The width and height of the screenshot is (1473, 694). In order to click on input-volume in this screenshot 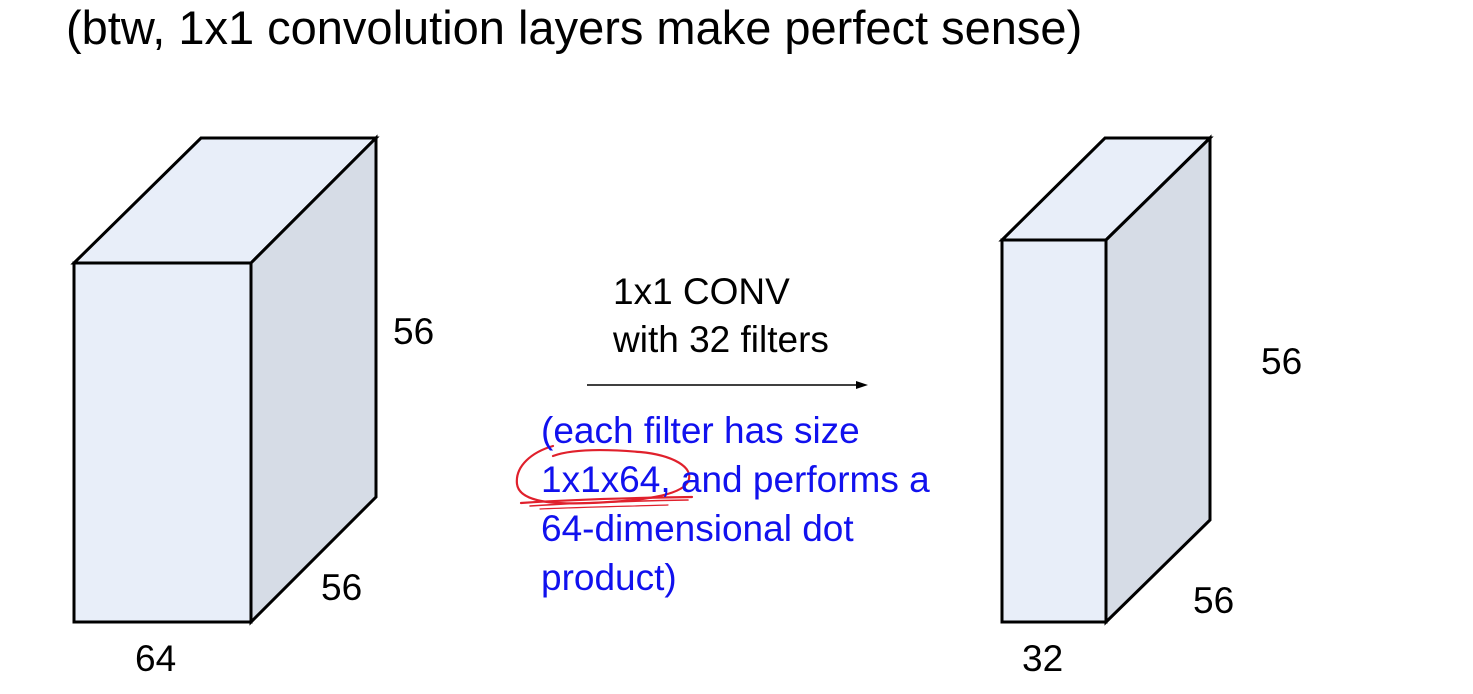, I will do `click(225, 380)`.